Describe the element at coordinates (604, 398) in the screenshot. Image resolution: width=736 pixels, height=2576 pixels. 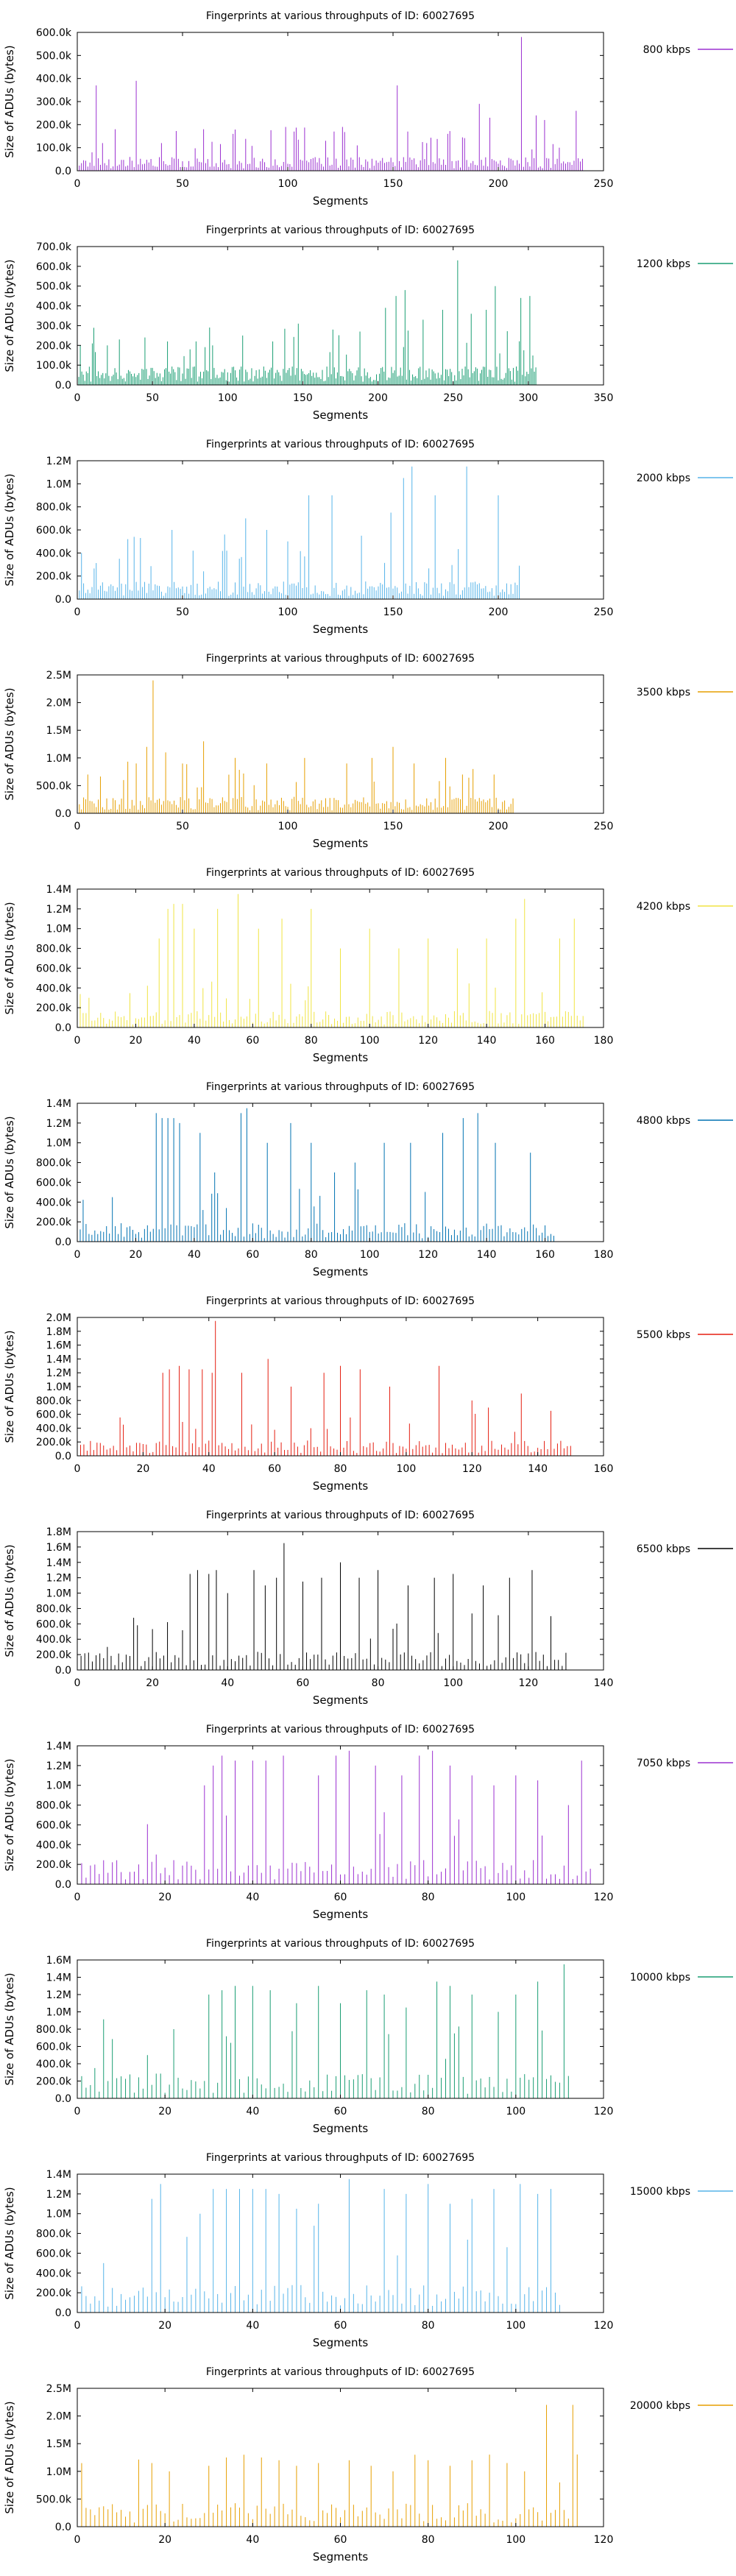
I see `x-tick-label: 350` at that location.